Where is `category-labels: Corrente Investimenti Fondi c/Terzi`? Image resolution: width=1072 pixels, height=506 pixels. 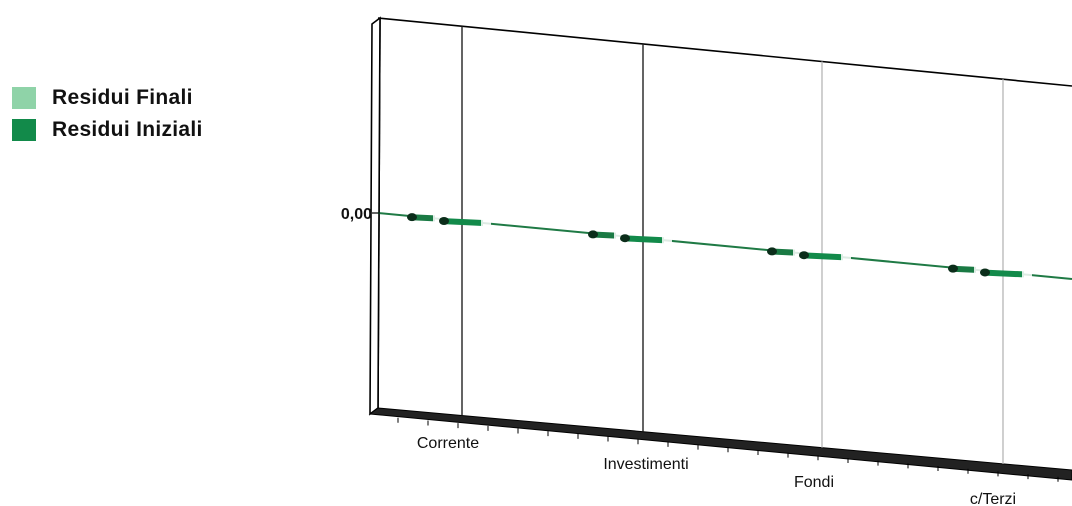
category-labels: Corrente Investimenti Fondi c/Terzi is located at coordinates (716, 470).